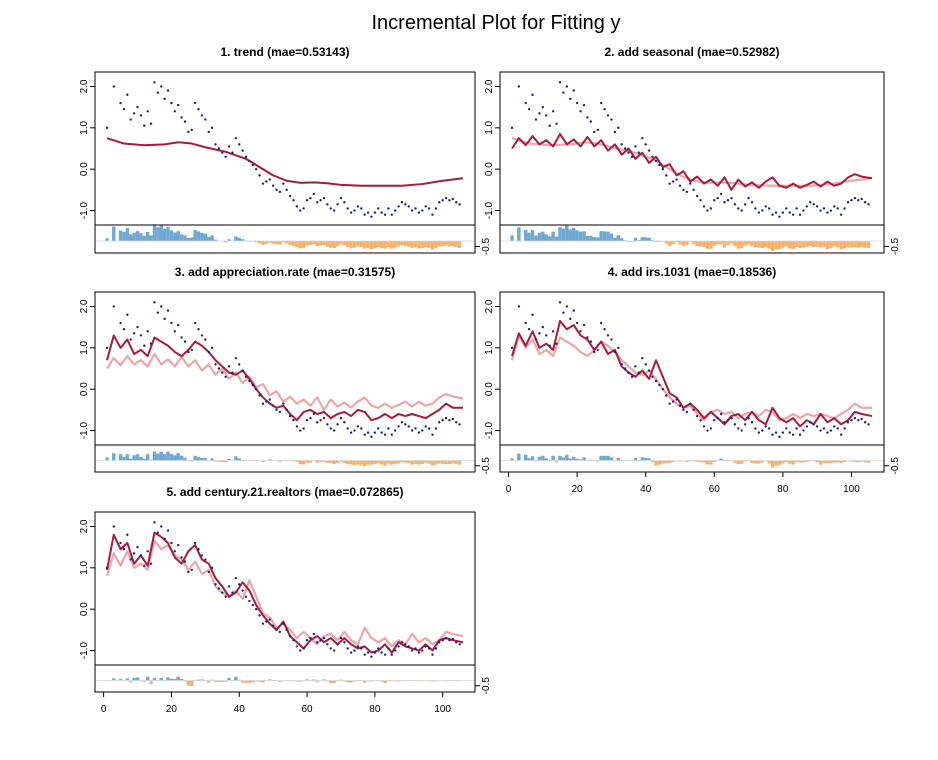 This screenshot has height=760, width=938. I want to click on y-tick-label: 2.0, so click(489, 306).